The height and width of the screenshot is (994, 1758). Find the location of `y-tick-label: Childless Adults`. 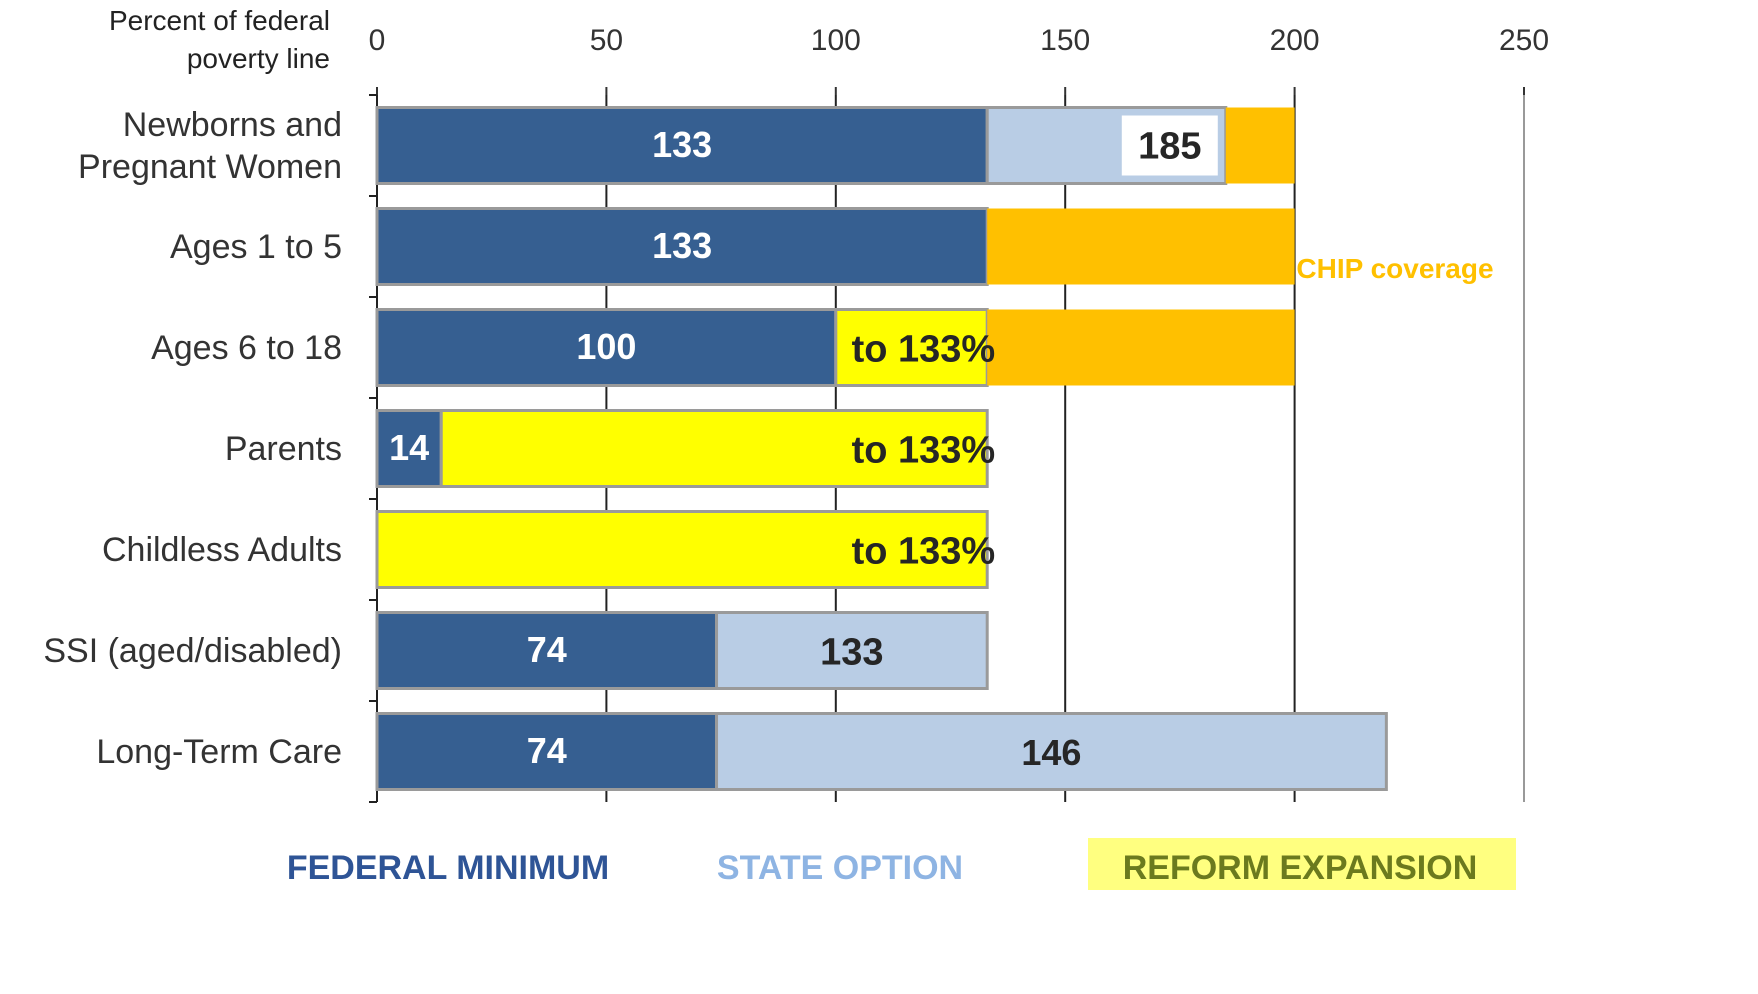

y-tick-label: Childless Adults is located at coordinates (221, 549).